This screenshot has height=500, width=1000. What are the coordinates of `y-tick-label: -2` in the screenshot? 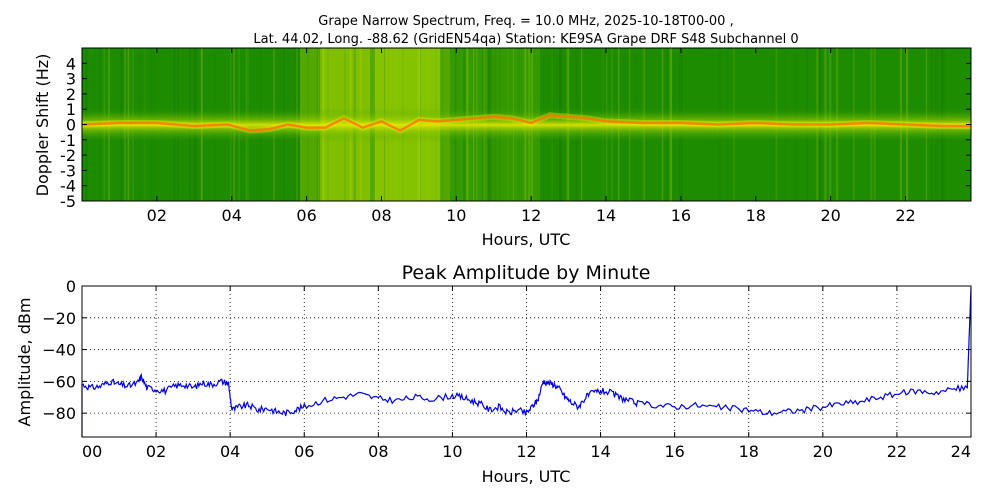 It's located at (68, 155).